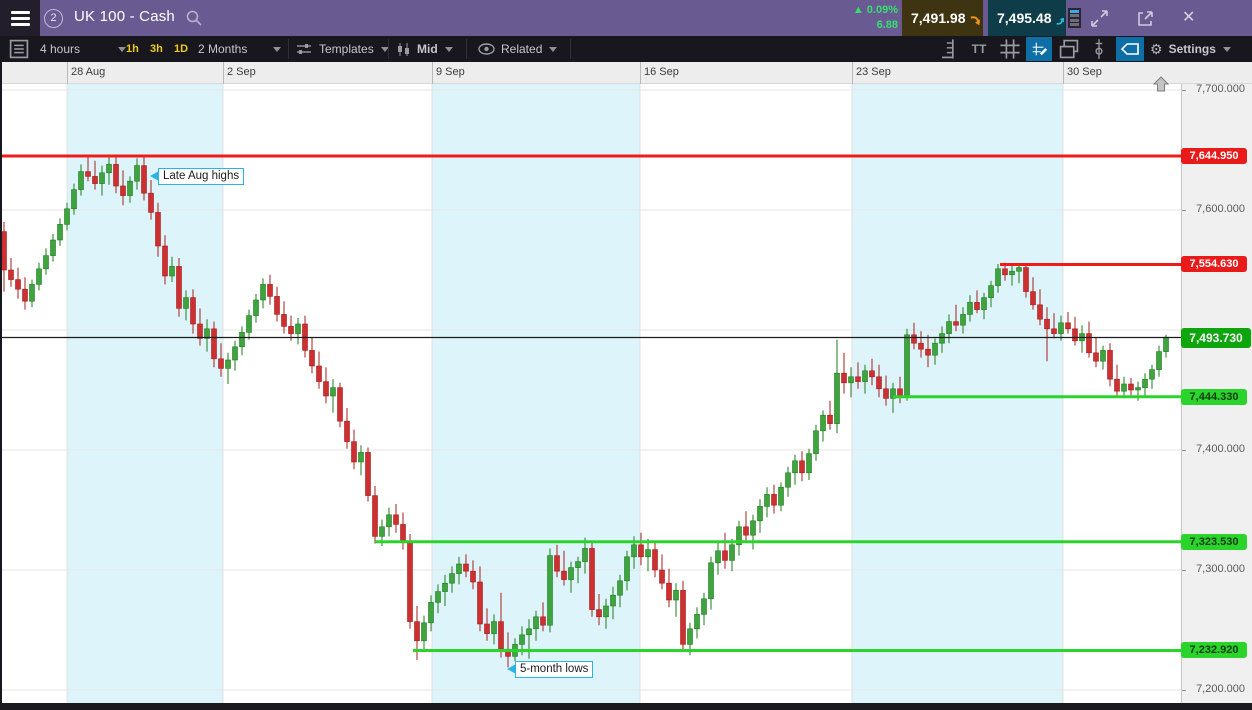  I want to click on date-label: 23 Sep, so click(873, 72).